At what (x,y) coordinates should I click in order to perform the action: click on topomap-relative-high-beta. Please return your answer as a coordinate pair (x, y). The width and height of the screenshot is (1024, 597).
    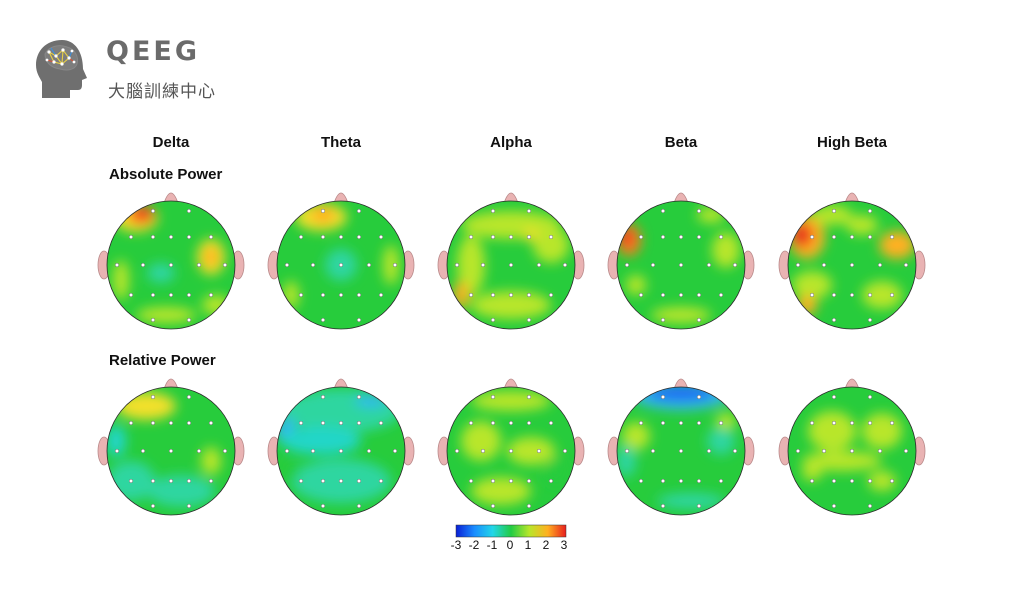
    Looking at the image, I should click on (852, 447).